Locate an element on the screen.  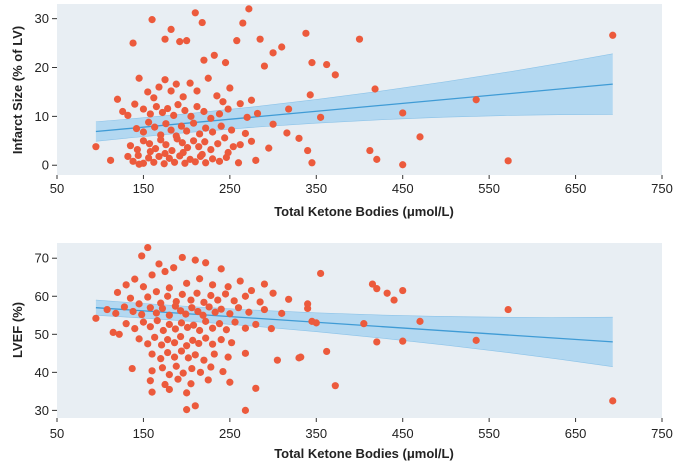
x-axis-ticks: 50 150 250 350 450 550 650 750 is located at coordinates (361, 429).